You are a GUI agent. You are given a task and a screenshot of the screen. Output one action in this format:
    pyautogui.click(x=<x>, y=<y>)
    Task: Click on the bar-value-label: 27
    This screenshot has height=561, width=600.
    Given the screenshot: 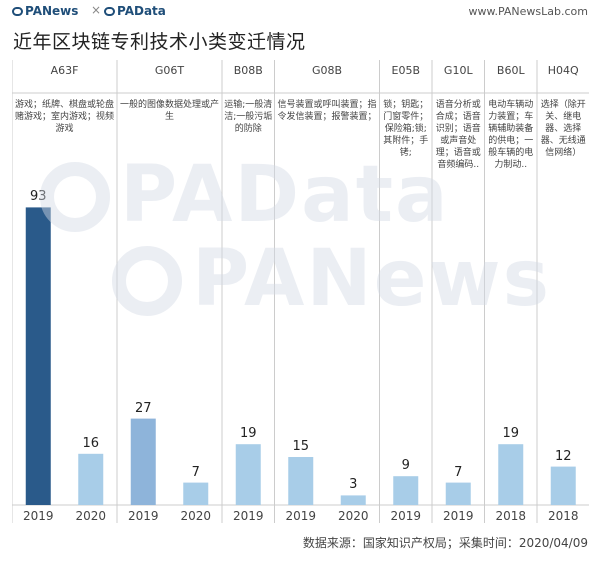 What is the action you would take?
    pyautogui.click(x=143, y=408)
    